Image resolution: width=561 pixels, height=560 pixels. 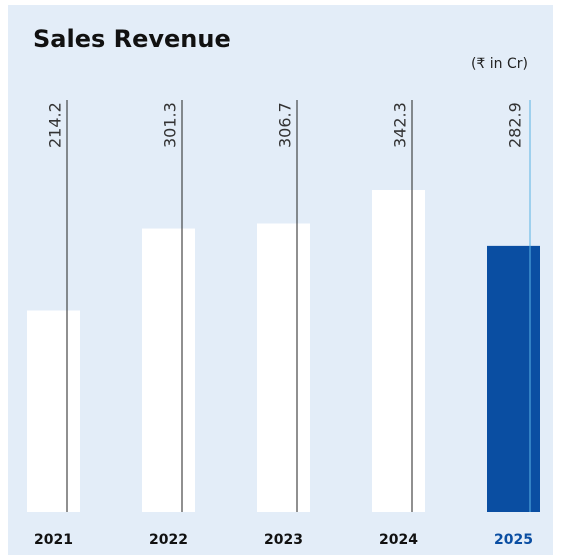 What do you see at coordinates (398, 540) in the screenshot?
I see `x-tick-label: 2024` at bounding box center [398, 540].